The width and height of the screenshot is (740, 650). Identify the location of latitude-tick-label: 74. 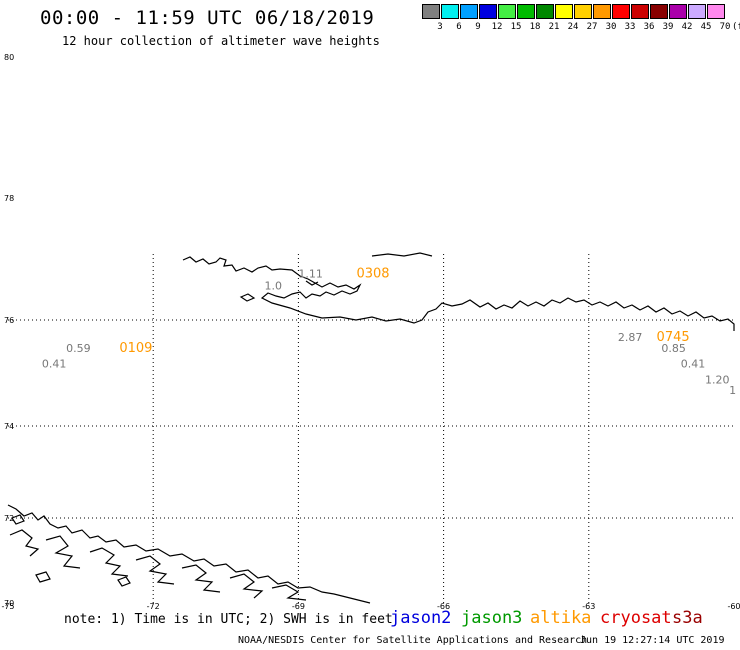
(9, 426).